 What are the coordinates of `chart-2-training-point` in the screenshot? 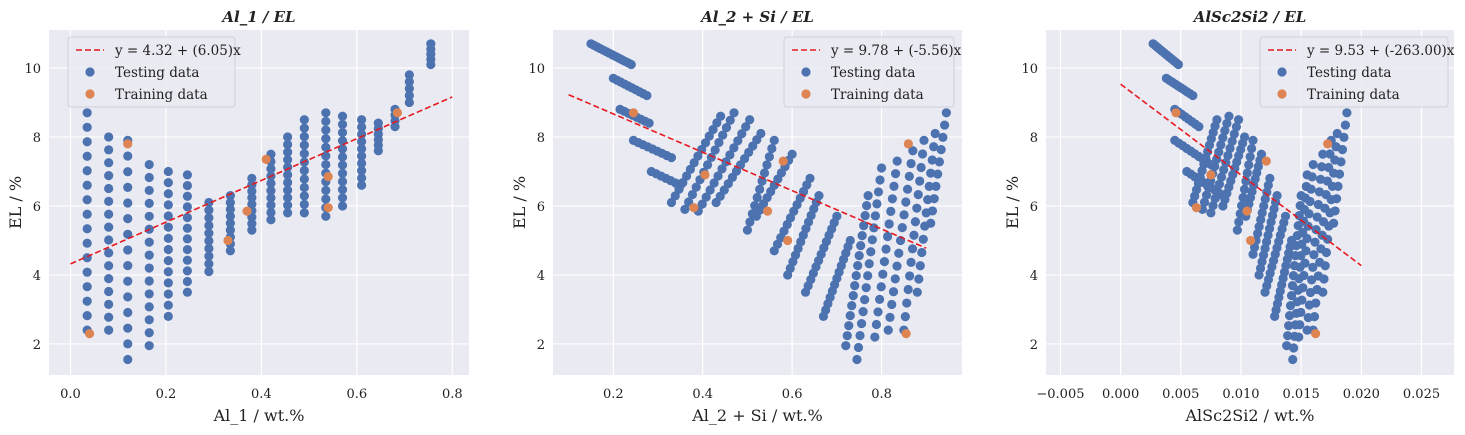 It's located at (694, 208).